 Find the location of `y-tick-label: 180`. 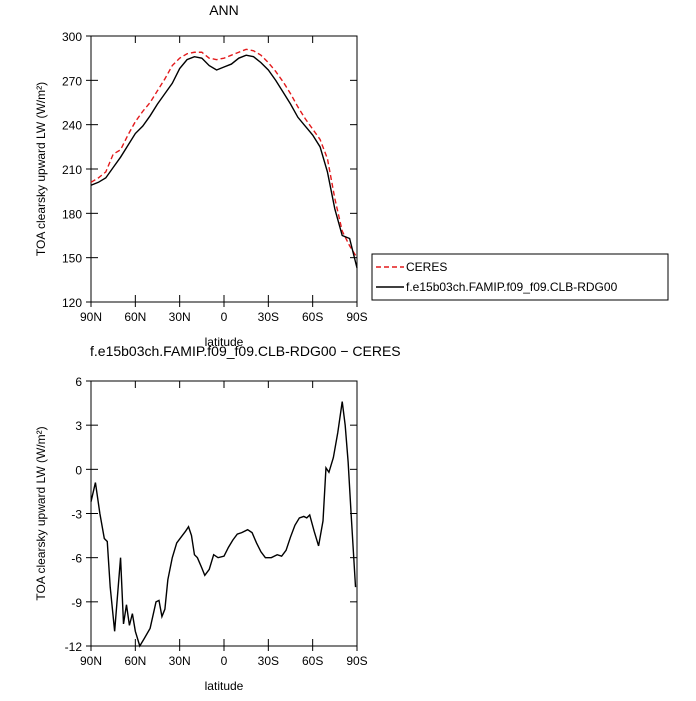

y-tick-label: 180 is located at coordinates (72, 214).